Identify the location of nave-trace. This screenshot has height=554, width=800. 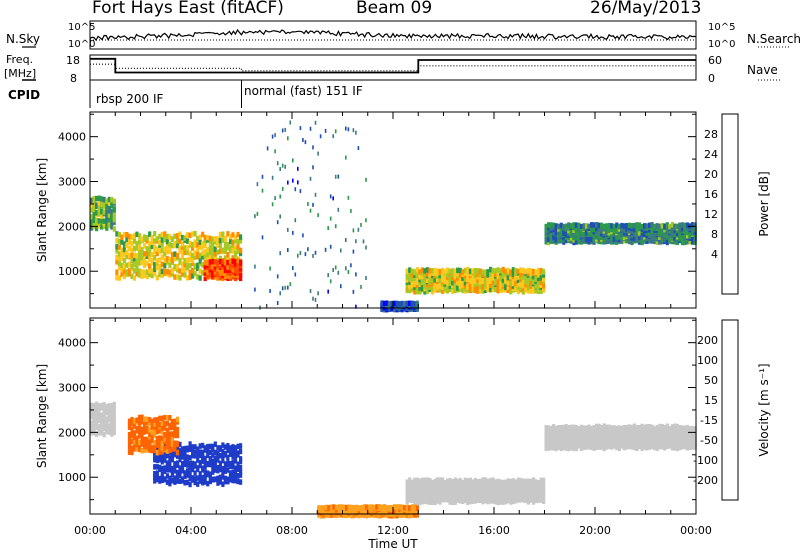
(393, 67).